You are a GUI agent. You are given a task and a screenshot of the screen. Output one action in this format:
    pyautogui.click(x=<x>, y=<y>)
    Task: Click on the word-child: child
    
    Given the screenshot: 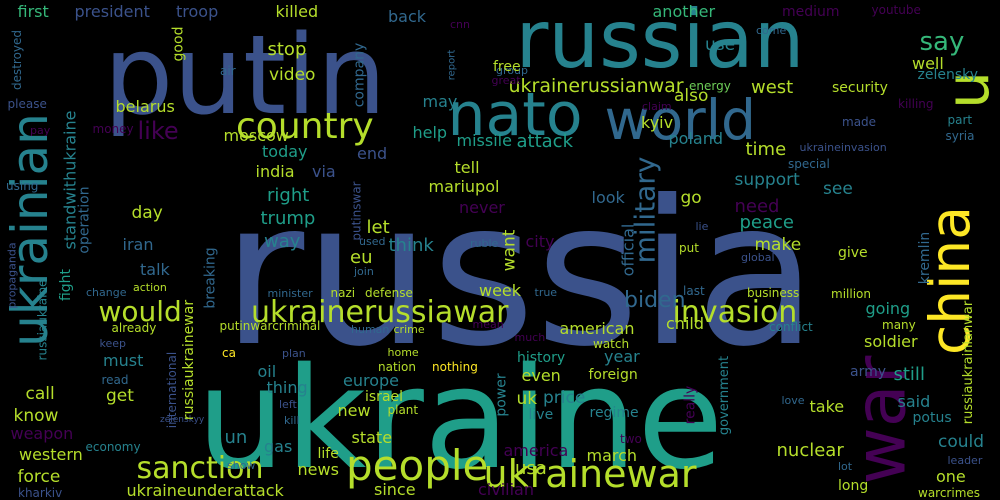 What is the action you would take?
    pyautogui.click(x=685, y=323)
    